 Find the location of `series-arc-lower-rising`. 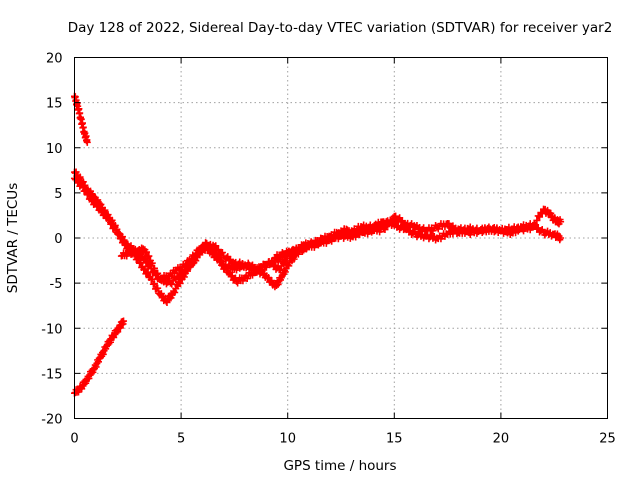

series-arc-lower-rising is located at coordinates (99, 357).